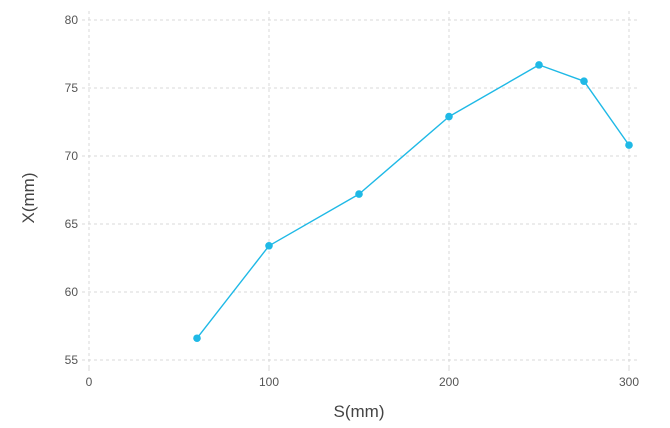 The height and width of the screenshot is (428, 670). What do you see at coordinates (449, 382) in the screenshot?
I see `x-tick-label: 200` at bounding box center [449, 382].